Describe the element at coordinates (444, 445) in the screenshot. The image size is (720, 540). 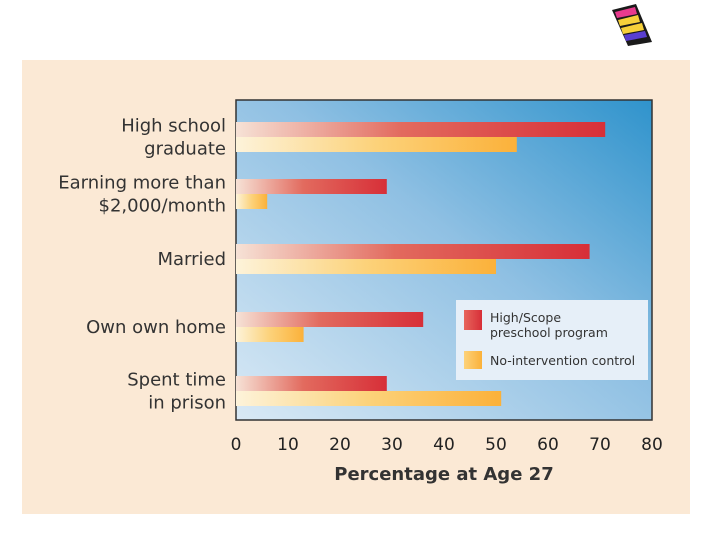
I see `x-tick-label-40: 40` at that location.